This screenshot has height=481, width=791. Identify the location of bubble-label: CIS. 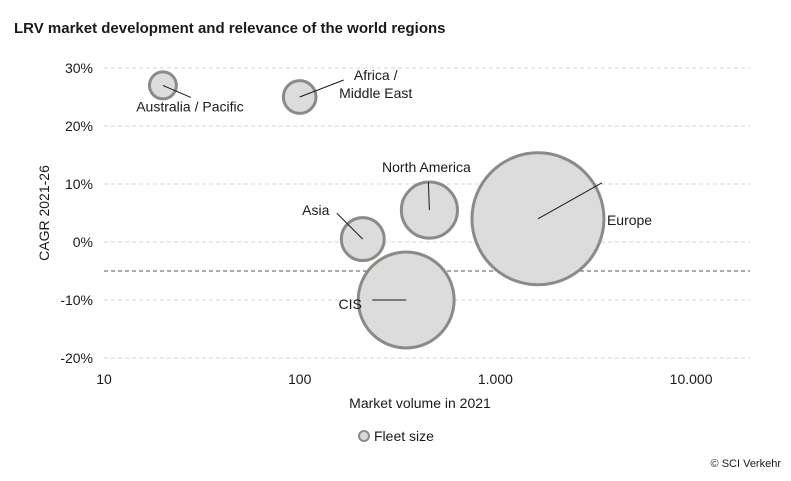
(349, 304).